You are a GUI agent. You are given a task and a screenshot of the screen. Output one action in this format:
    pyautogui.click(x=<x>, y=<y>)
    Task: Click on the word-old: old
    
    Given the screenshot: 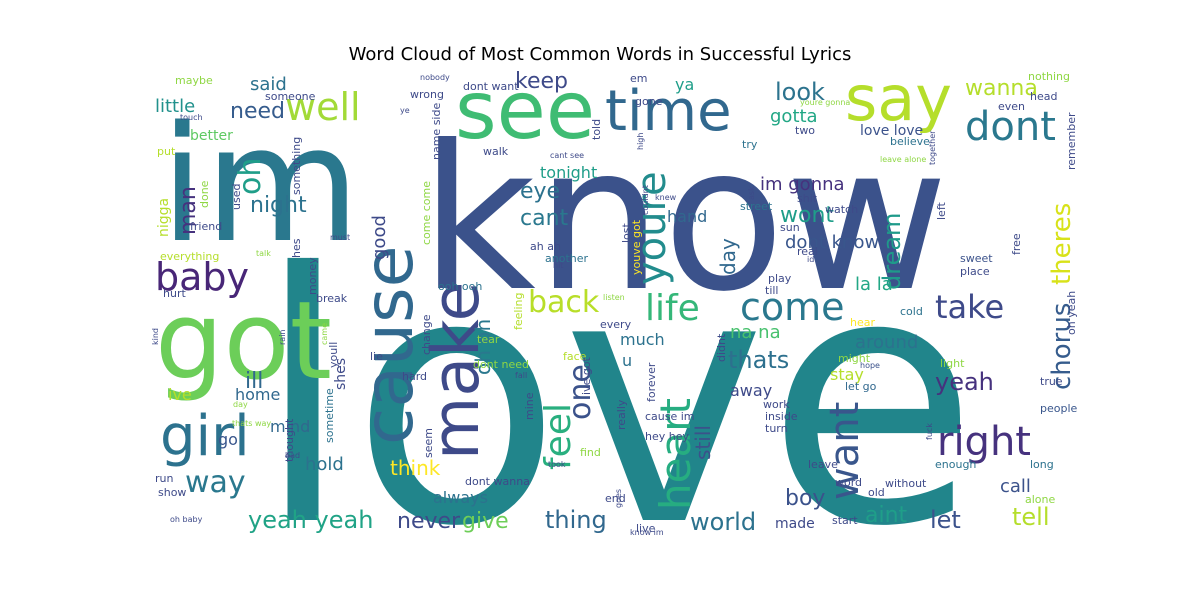 What is the action you would take?
    pyautogui.click(x=876, y=492)
    